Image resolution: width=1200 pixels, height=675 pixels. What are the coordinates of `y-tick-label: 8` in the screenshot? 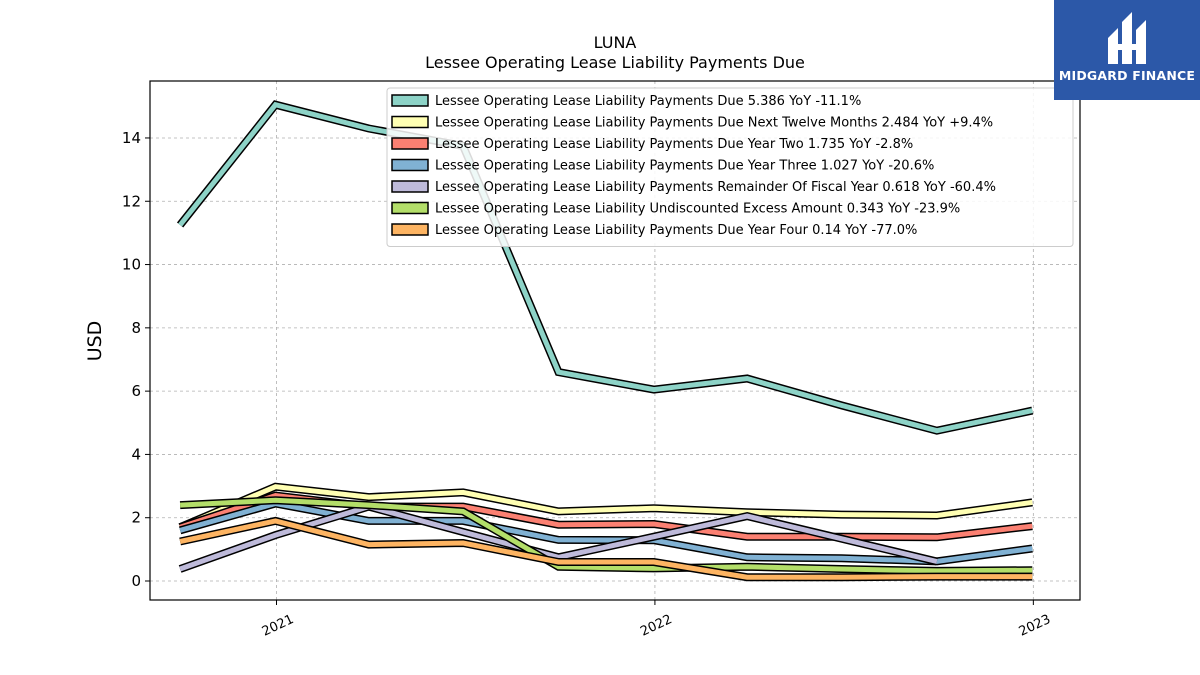 It's located at (136, 328).